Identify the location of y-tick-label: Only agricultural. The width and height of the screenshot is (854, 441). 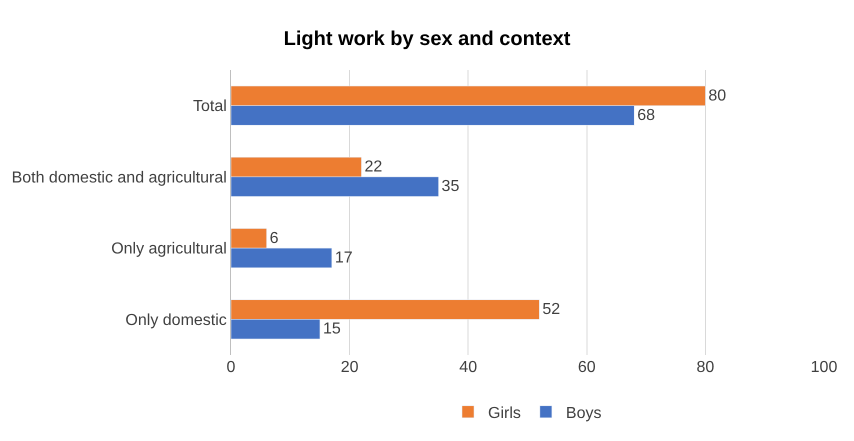
(169, 249).